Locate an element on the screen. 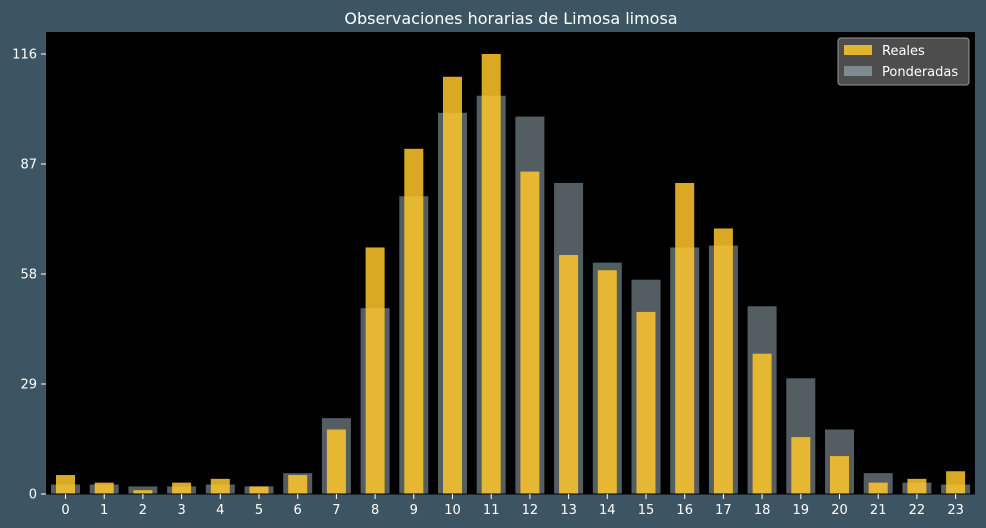 Image resolution: width=986 pixels, height=528 pixels. x-tick-label: 6 is located at coordinates (298, 510).